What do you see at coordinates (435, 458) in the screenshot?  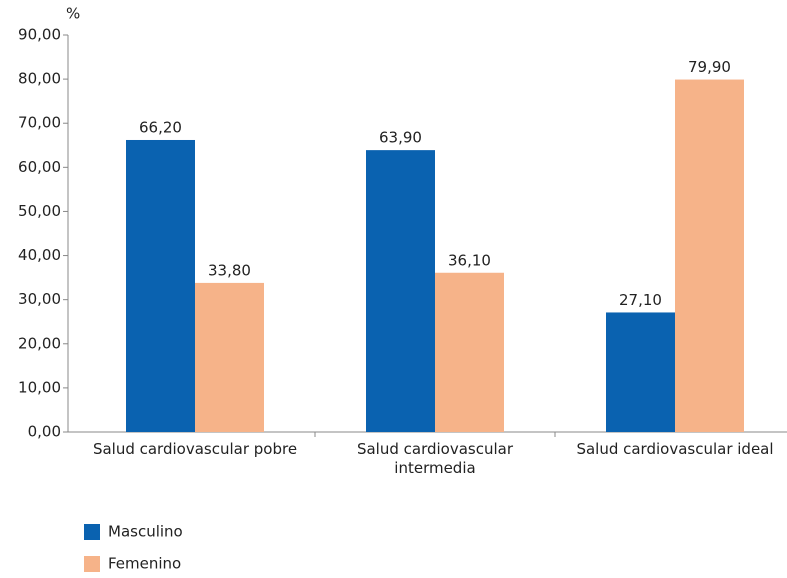 I see `x-tick-label: Salud cardiovascular intermedia` at bounding box center [435, 458].